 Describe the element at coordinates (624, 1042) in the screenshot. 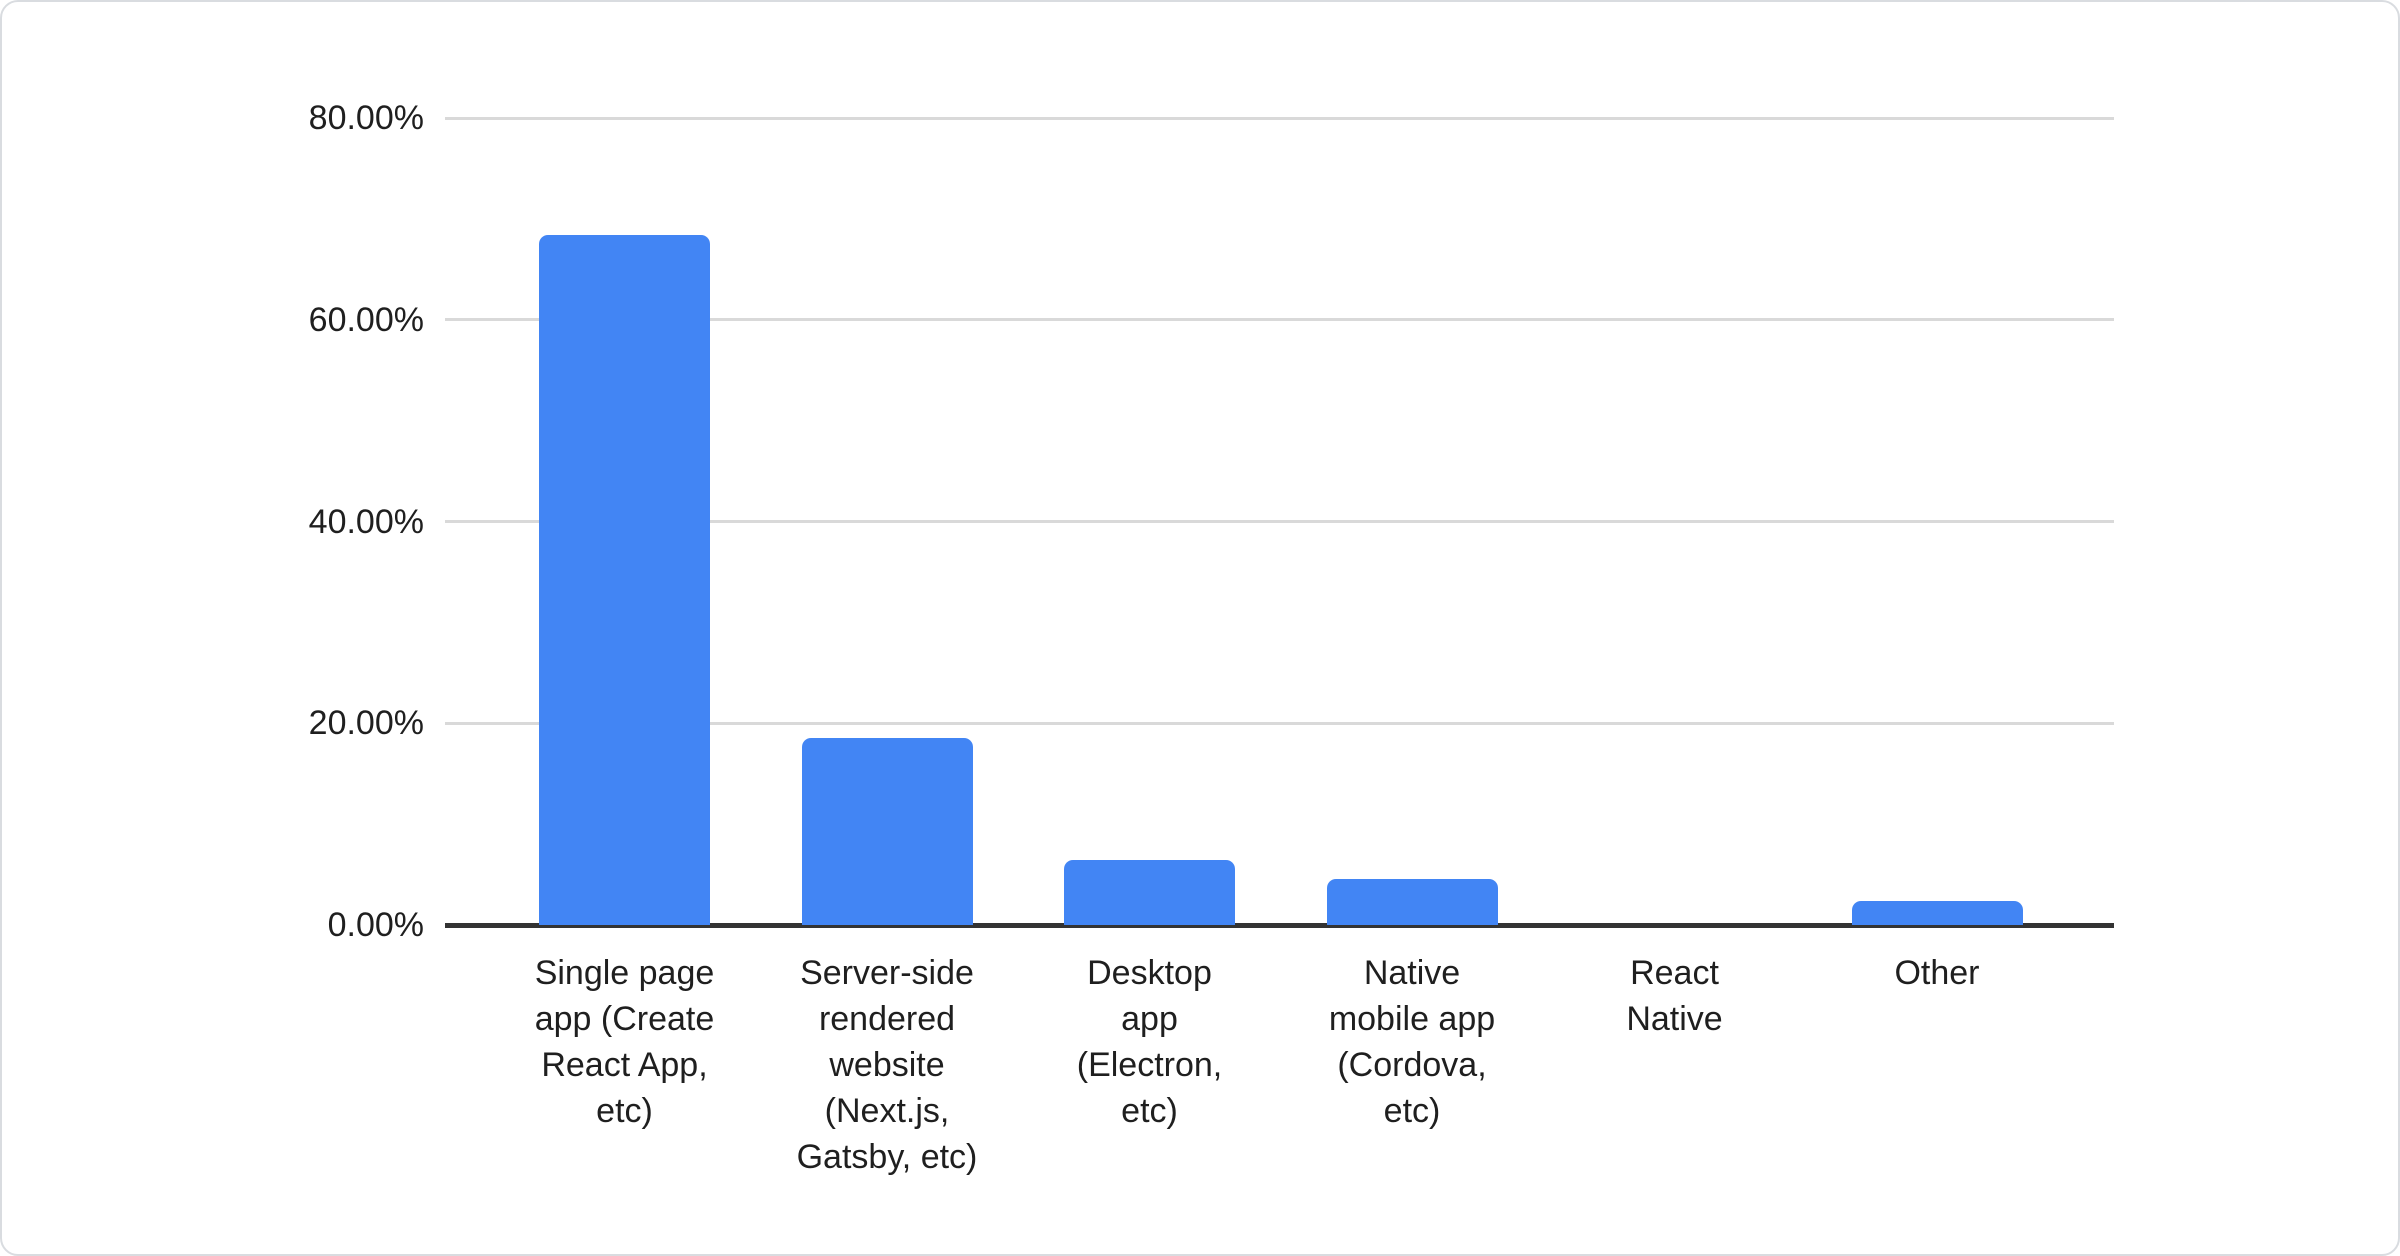

I see `x-axis-category-label-1: Single page app (Create React App, etc)` at that location.